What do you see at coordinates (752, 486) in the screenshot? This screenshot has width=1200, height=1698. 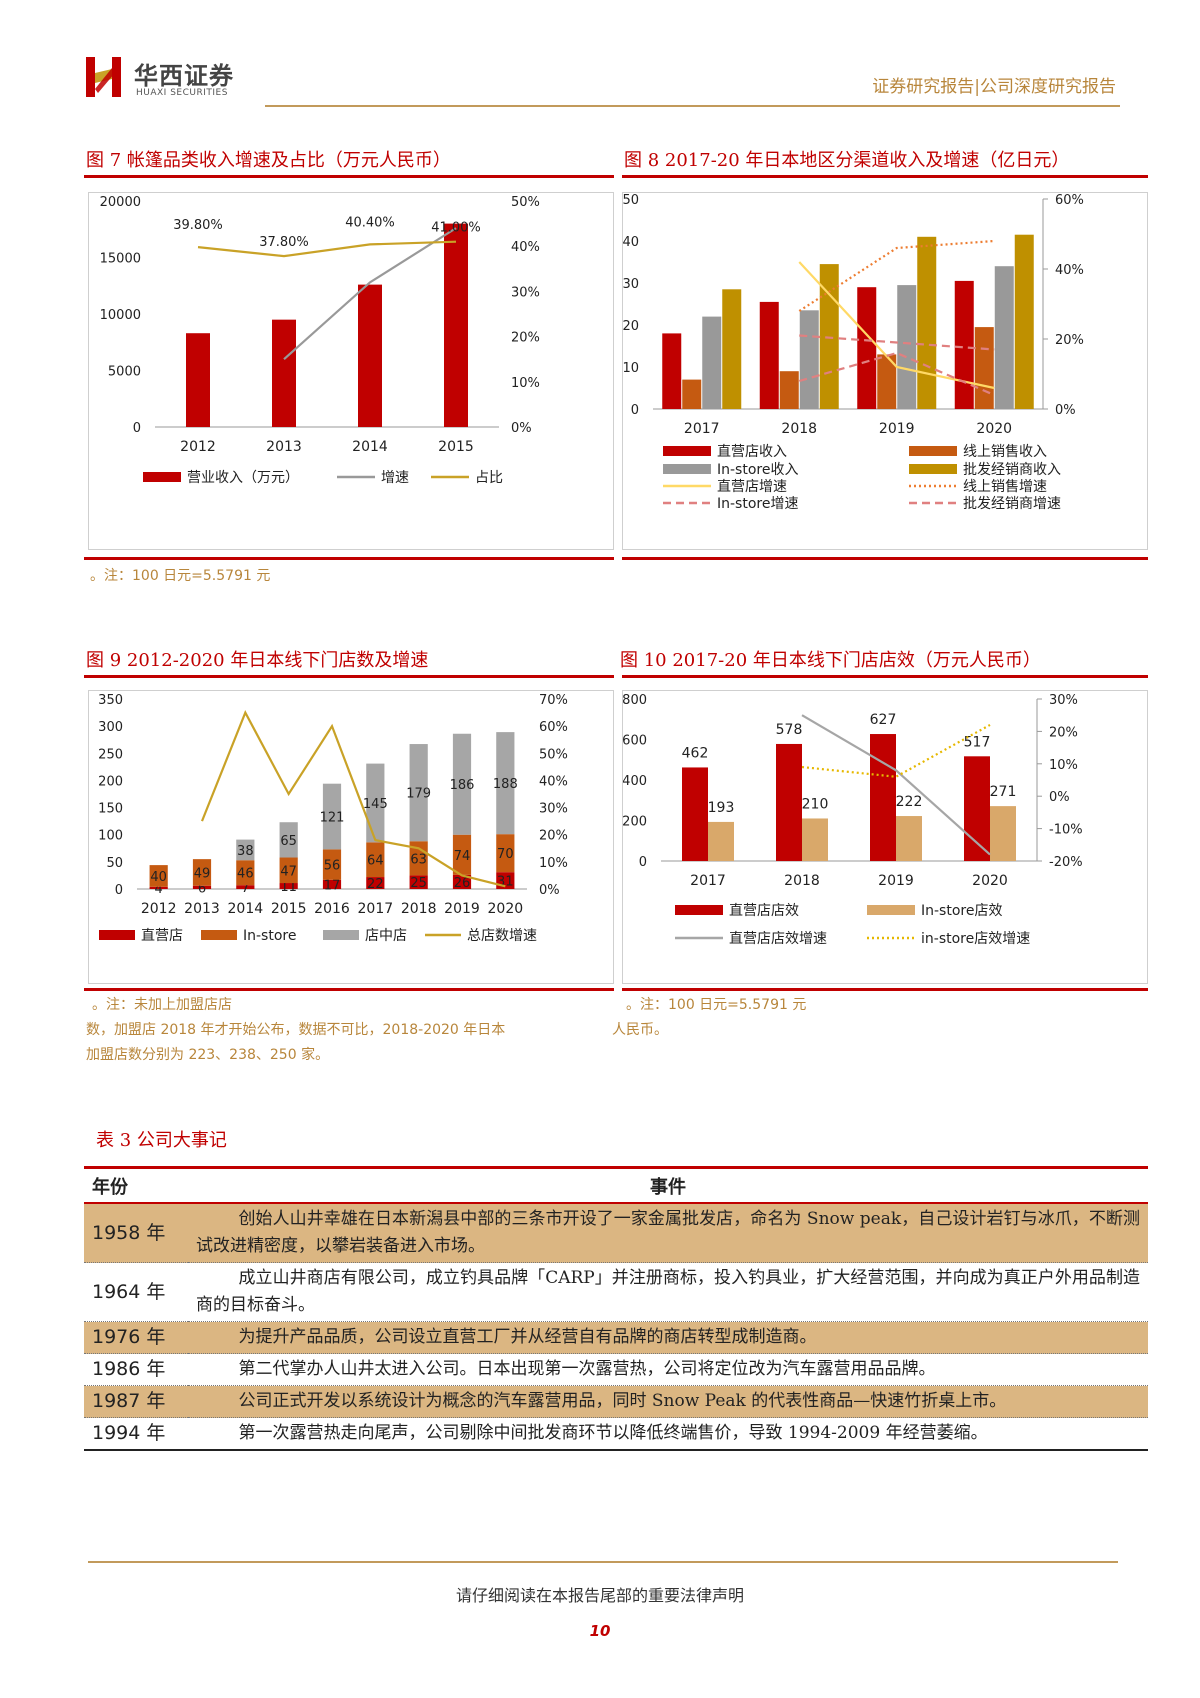 I see `legend-label: 直营店增速` at bounding box center [752, 486].